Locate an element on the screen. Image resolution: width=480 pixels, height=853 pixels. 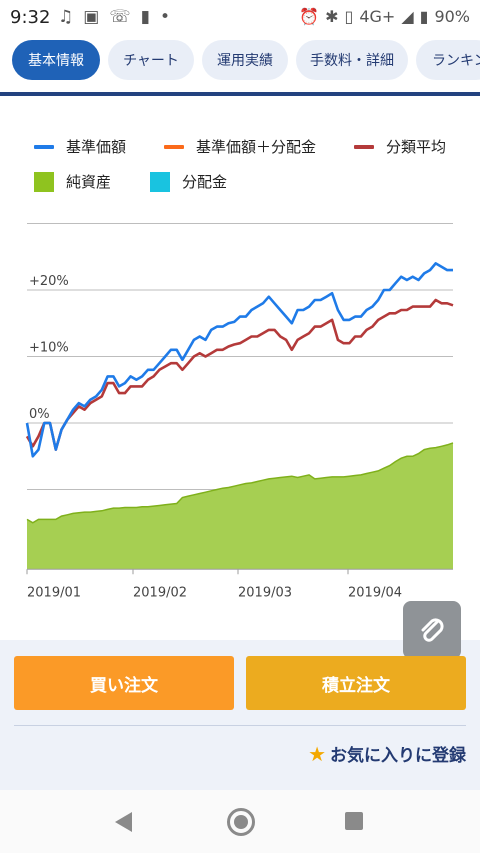
status-time: 9:32 is located at coordinates (30, 17).